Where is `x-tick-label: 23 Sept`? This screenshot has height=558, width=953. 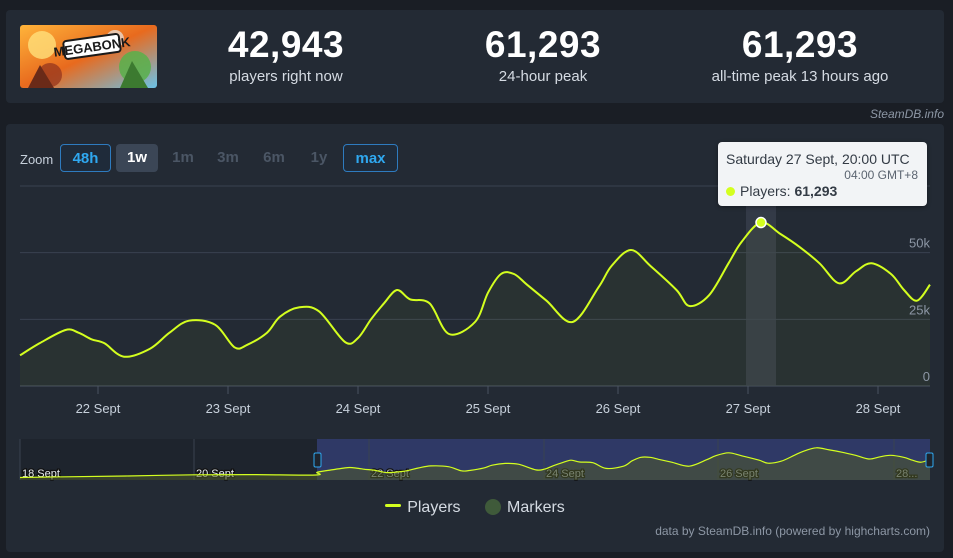
x-tick-label: 23 Sept is located at coordinates (228, 408).